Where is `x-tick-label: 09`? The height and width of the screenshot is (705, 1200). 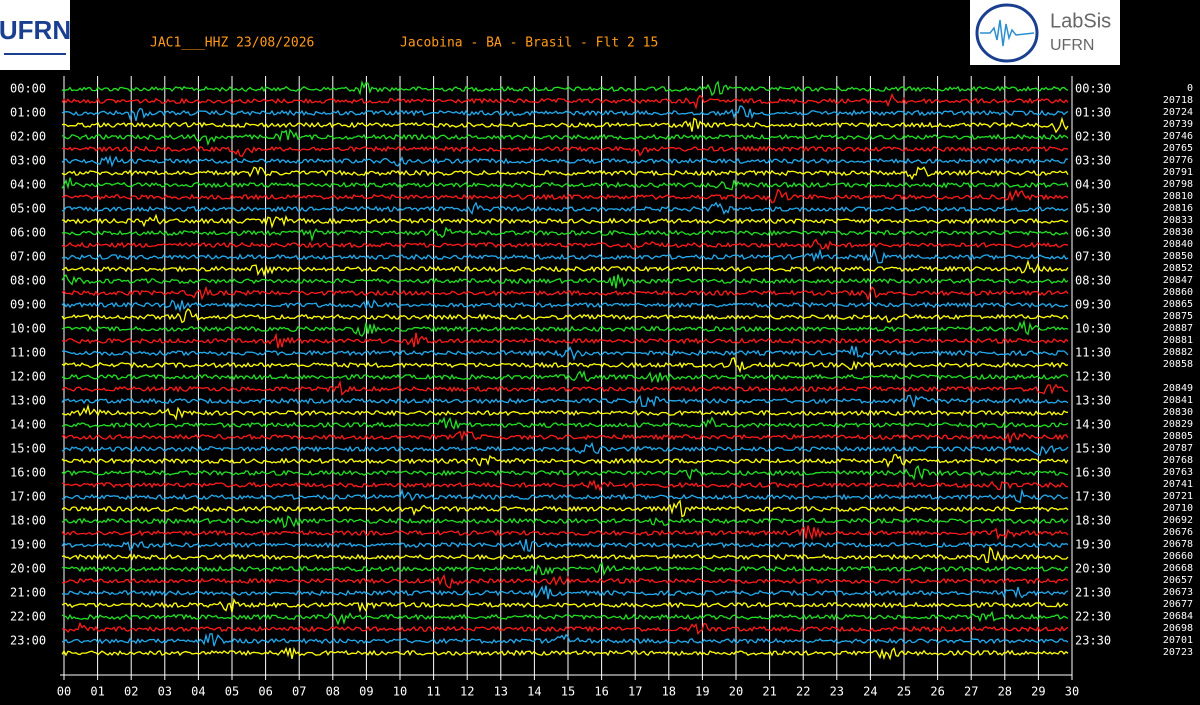 x-tick-label: 09 is located at coordinates (366, 692).